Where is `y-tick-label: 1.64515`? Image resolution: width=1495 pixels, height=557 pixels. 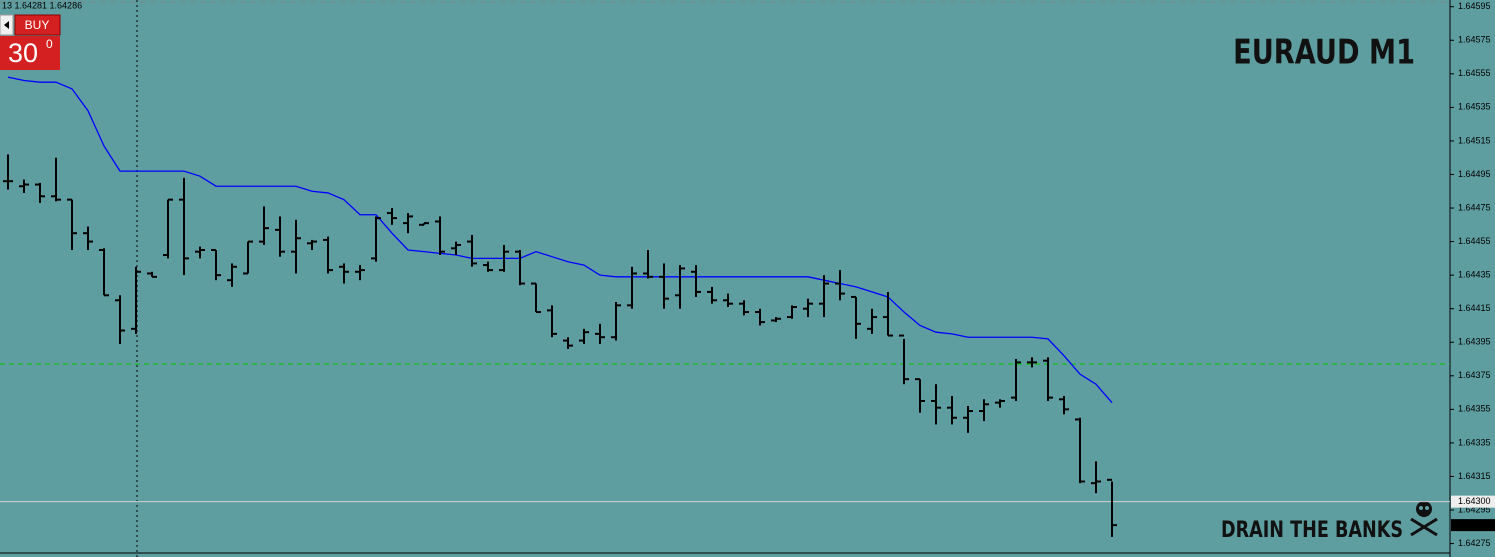
y-tick-label: 1.64515 is located at coordinates (1474, 140).